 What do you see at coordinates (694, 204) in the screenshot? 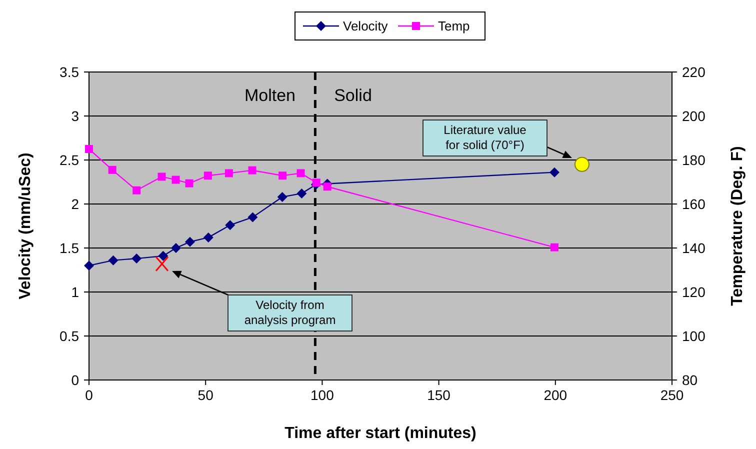
I see `y2-tick-label: 160` at bounding box center [694, 204].